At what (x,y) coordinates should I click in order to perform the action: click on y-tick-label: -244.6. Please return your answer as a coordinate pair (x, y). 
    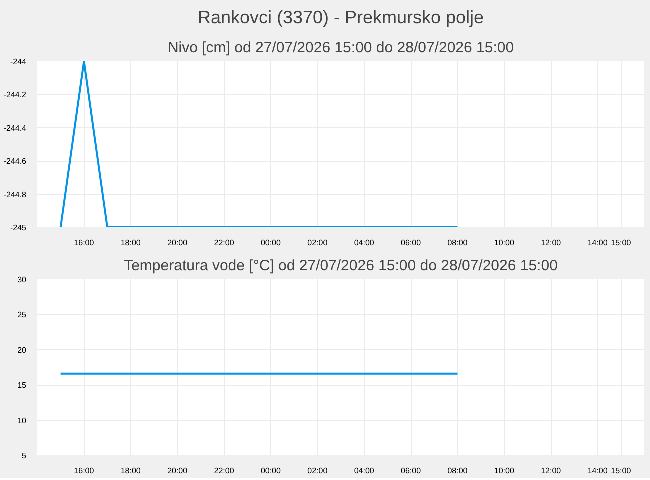
    Looking at the image, I should click on (16, 161).